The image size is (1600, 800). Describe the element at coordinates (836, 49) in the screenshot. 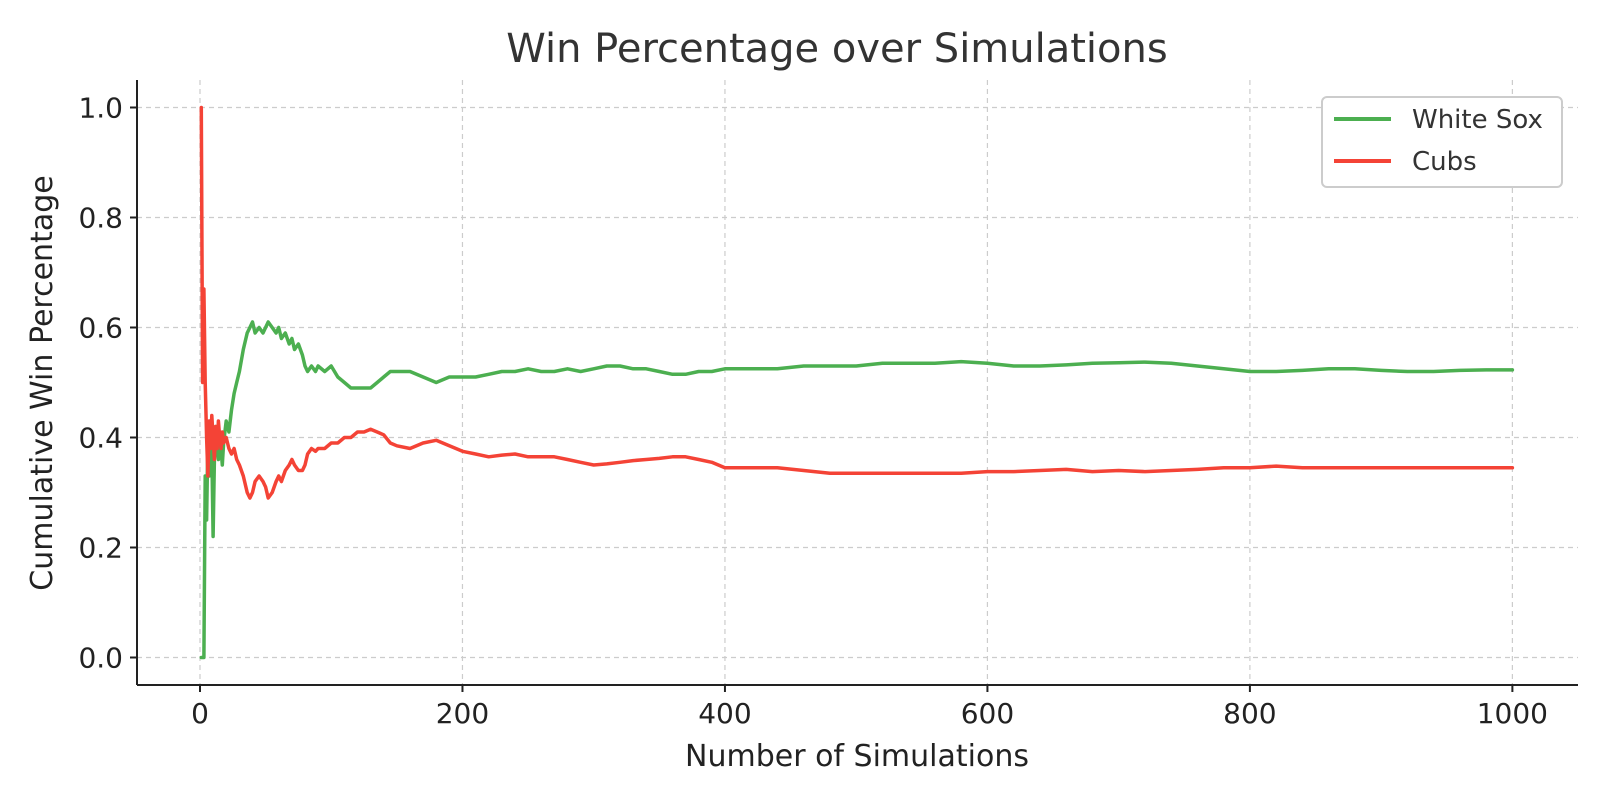

I see `chart-title: Win Percentage over Simulations` at that location.